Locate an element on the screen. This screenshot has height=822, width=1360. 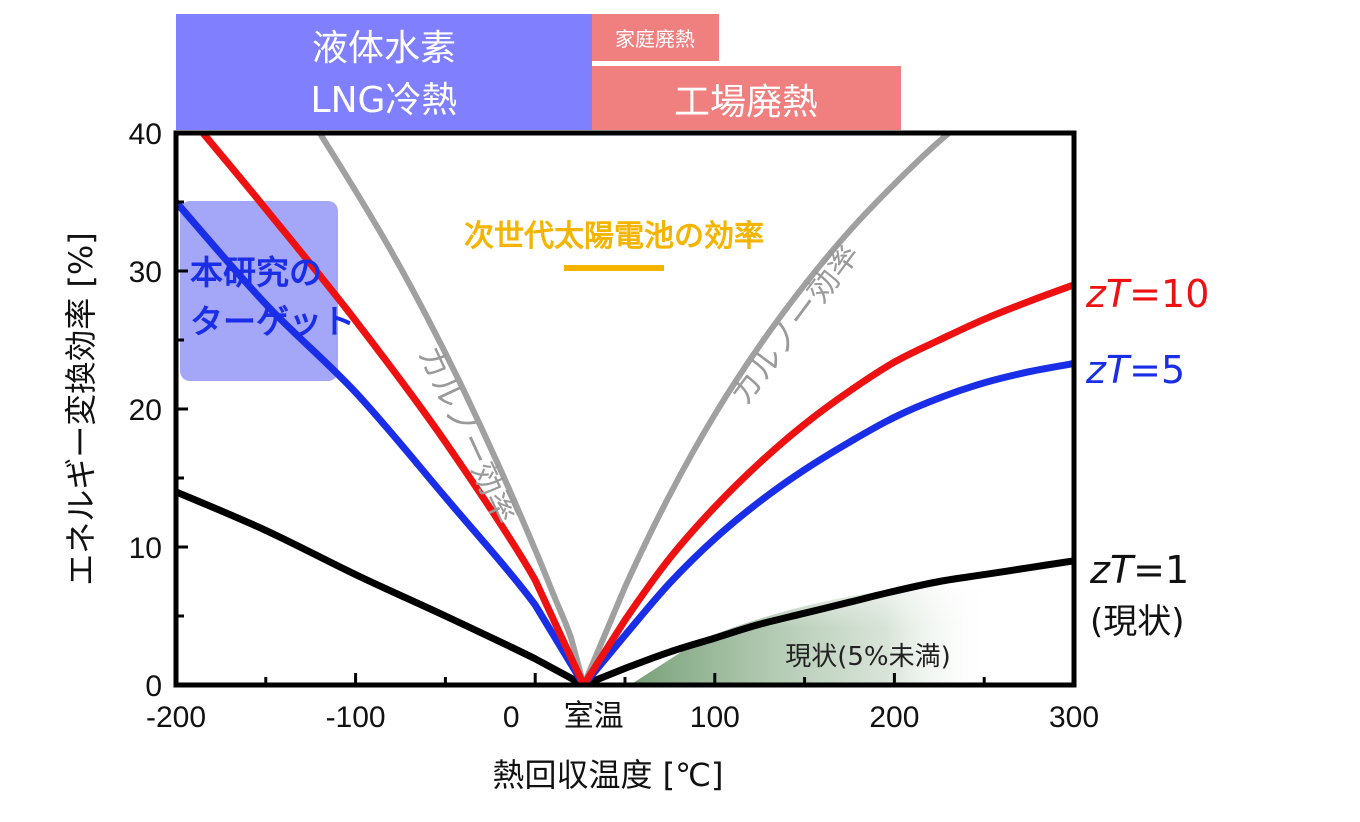
y-axis-label: エネルギー変換効率 [%] is located at coordinates (81, 409).